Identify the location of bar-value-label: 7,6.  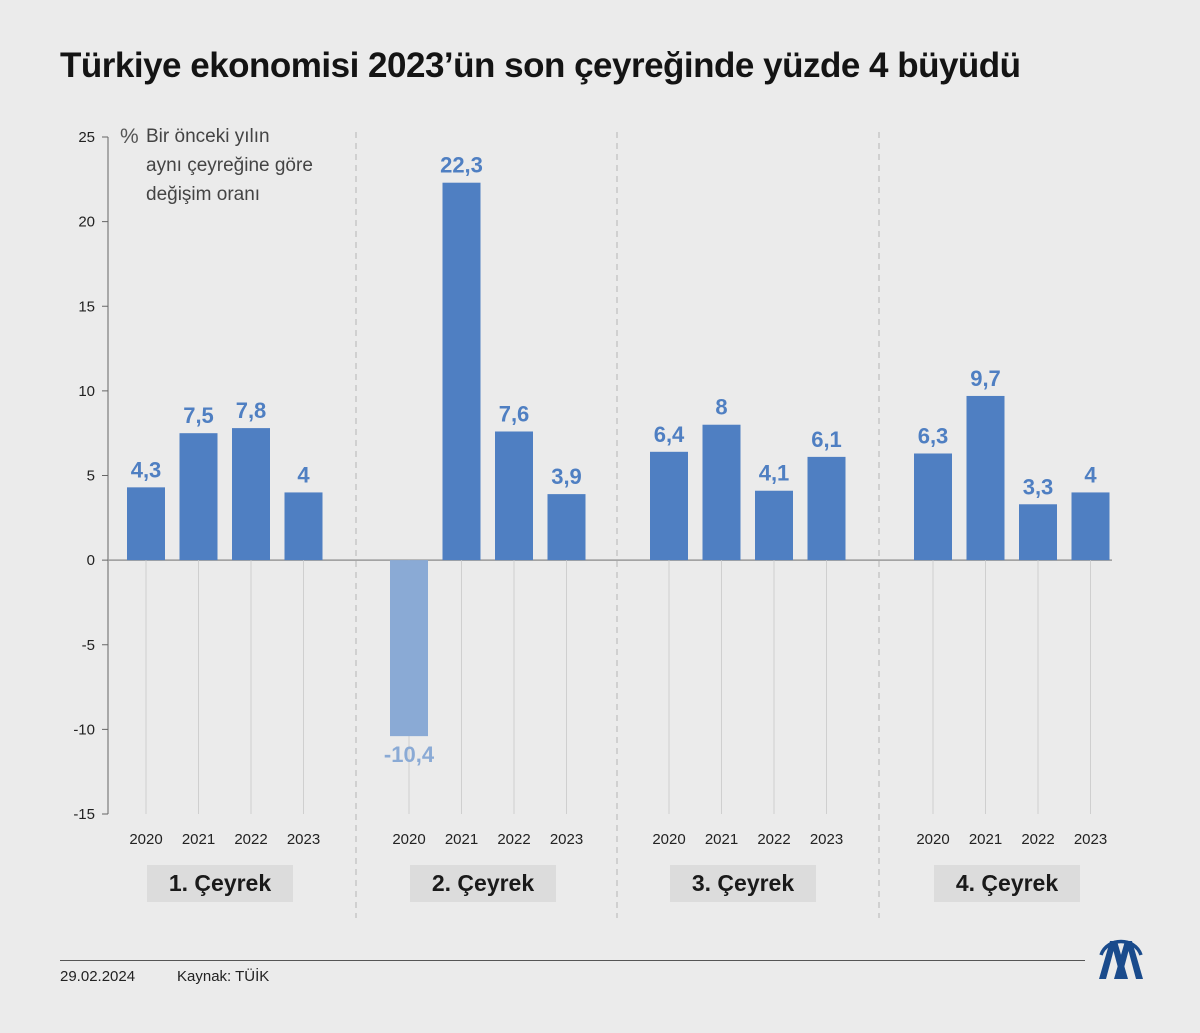
(514, 413).